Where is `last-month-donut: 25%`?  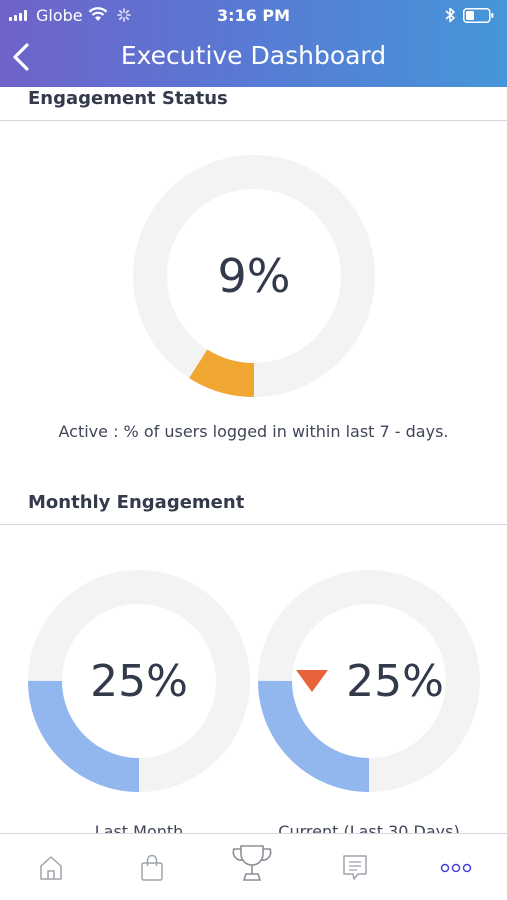 last-month-donut: 25% is located at coordinates (139, 681).